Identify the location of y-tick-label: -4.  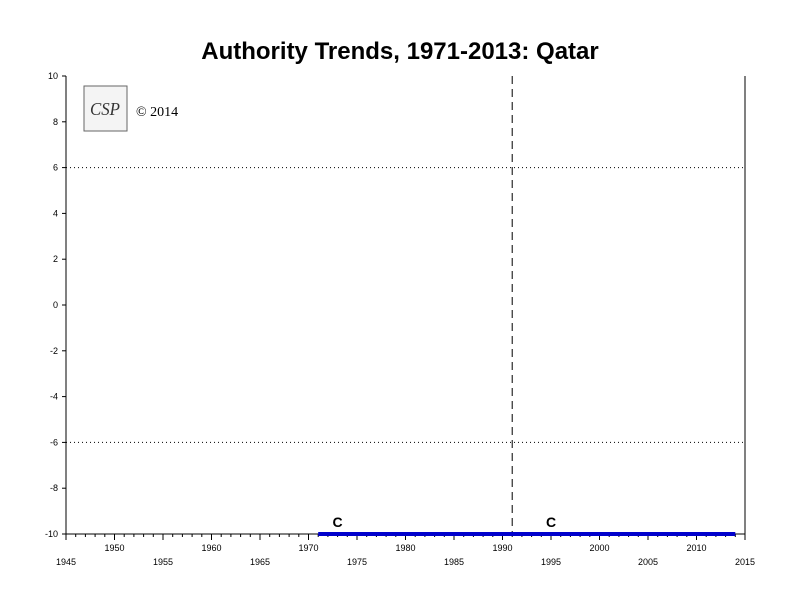
(54, 397).